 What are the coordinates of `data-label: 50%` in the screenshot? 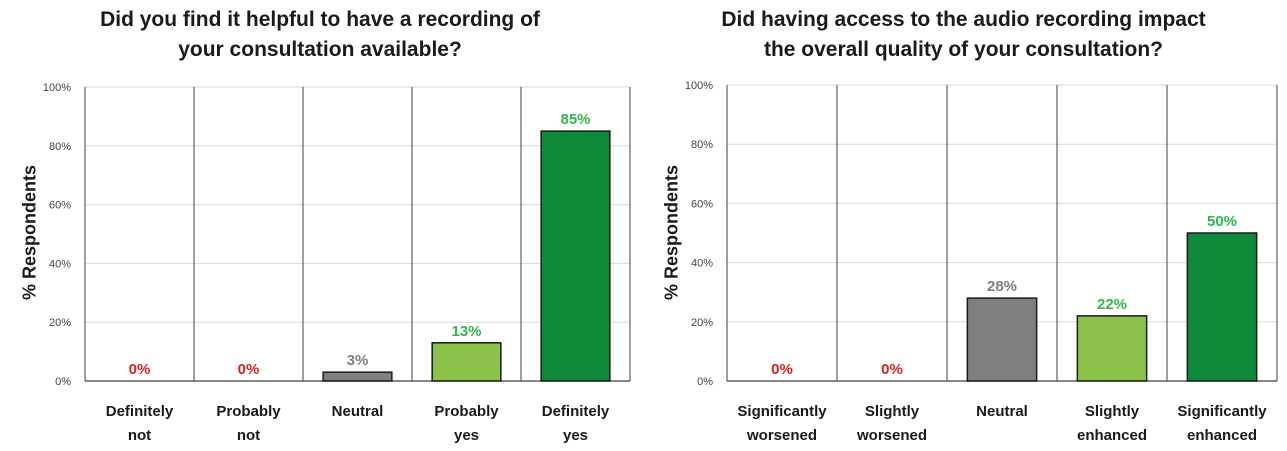 It's located at (1222, 221).